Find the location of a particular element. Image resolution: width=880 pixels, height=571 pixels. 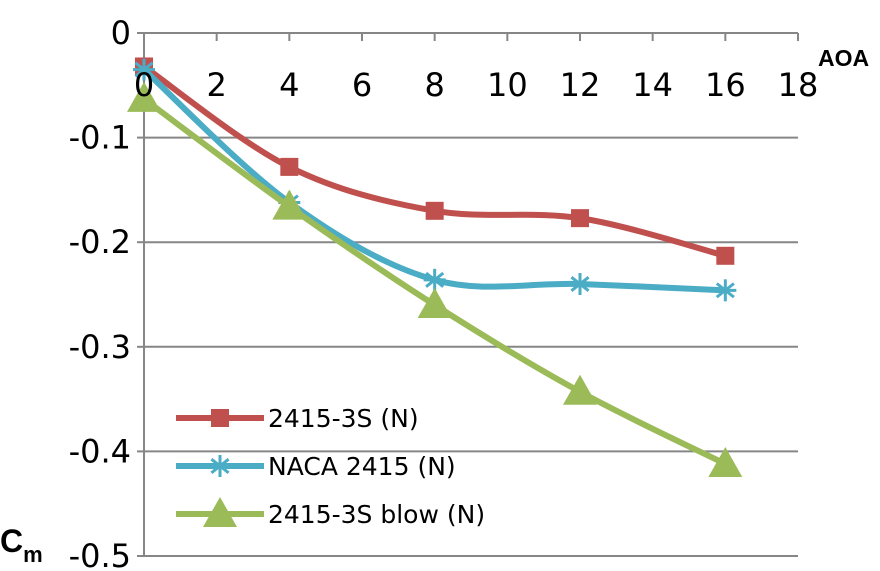

legend-entry: 2415-3S blow (N) is located at coordinates (330, 513).